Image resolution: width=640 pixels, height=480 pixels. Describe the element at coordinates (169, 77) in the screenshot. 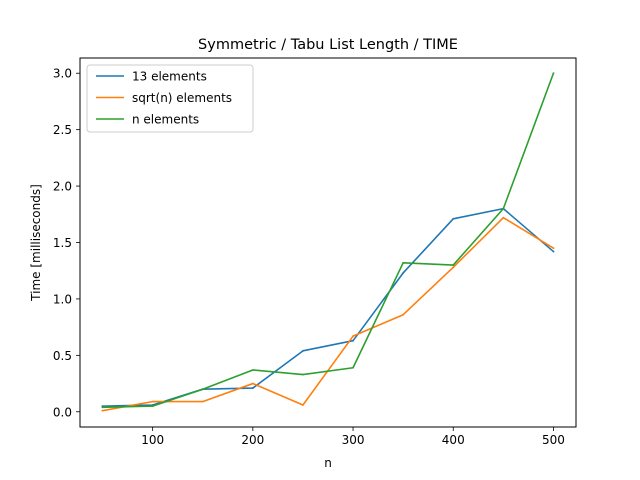

I see `legend-label-1: 13 elements` at that location.